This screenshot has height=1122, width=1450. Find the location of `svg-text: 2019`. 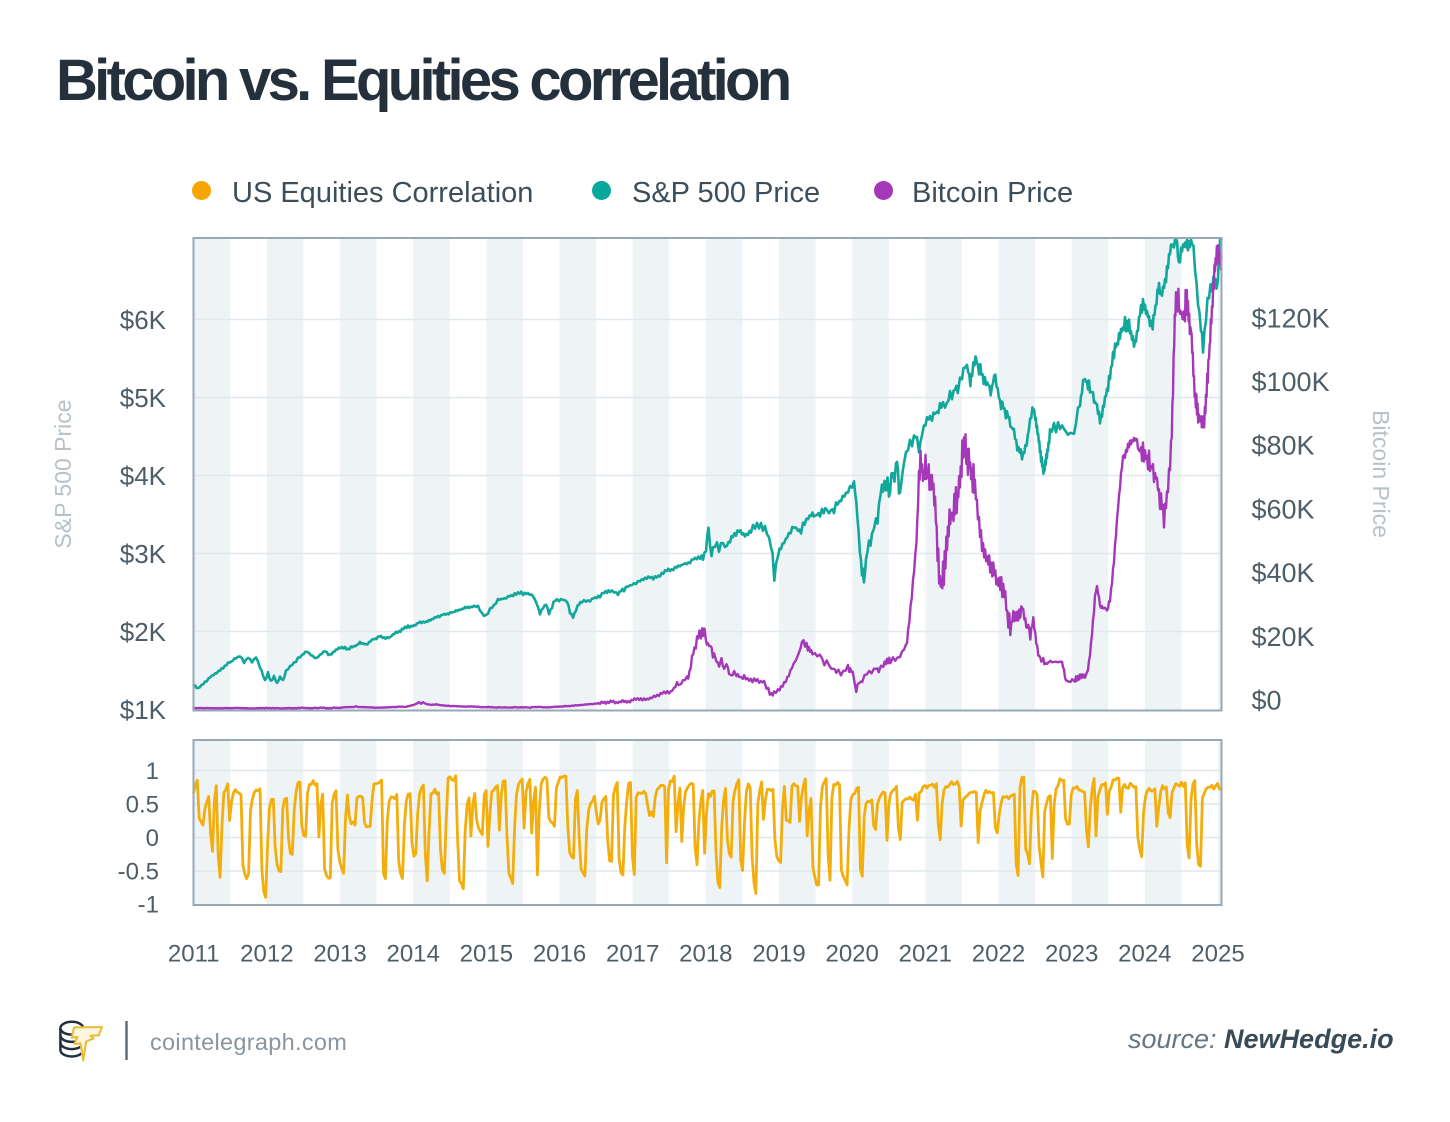

svg-text: 2019 is located at coordinates (778, 953).